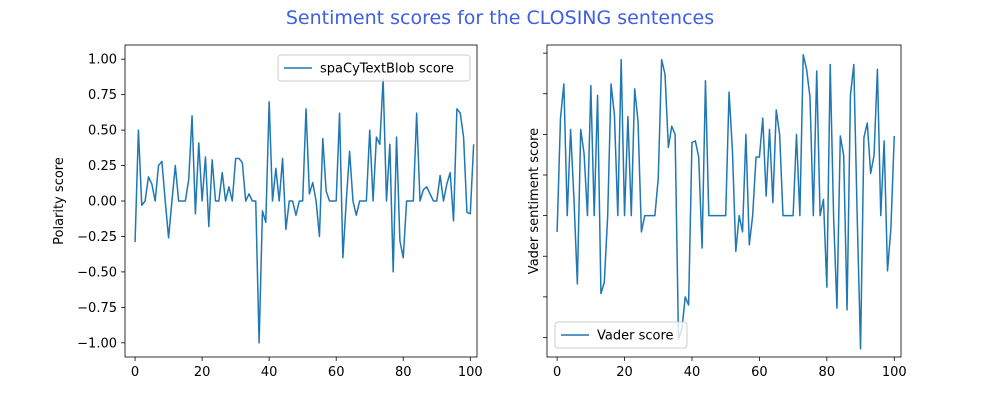 Image resolution: width=1000 pixels, height=400 pixels. I want to click on y-tick-label: 0.50, so click(102, 131).